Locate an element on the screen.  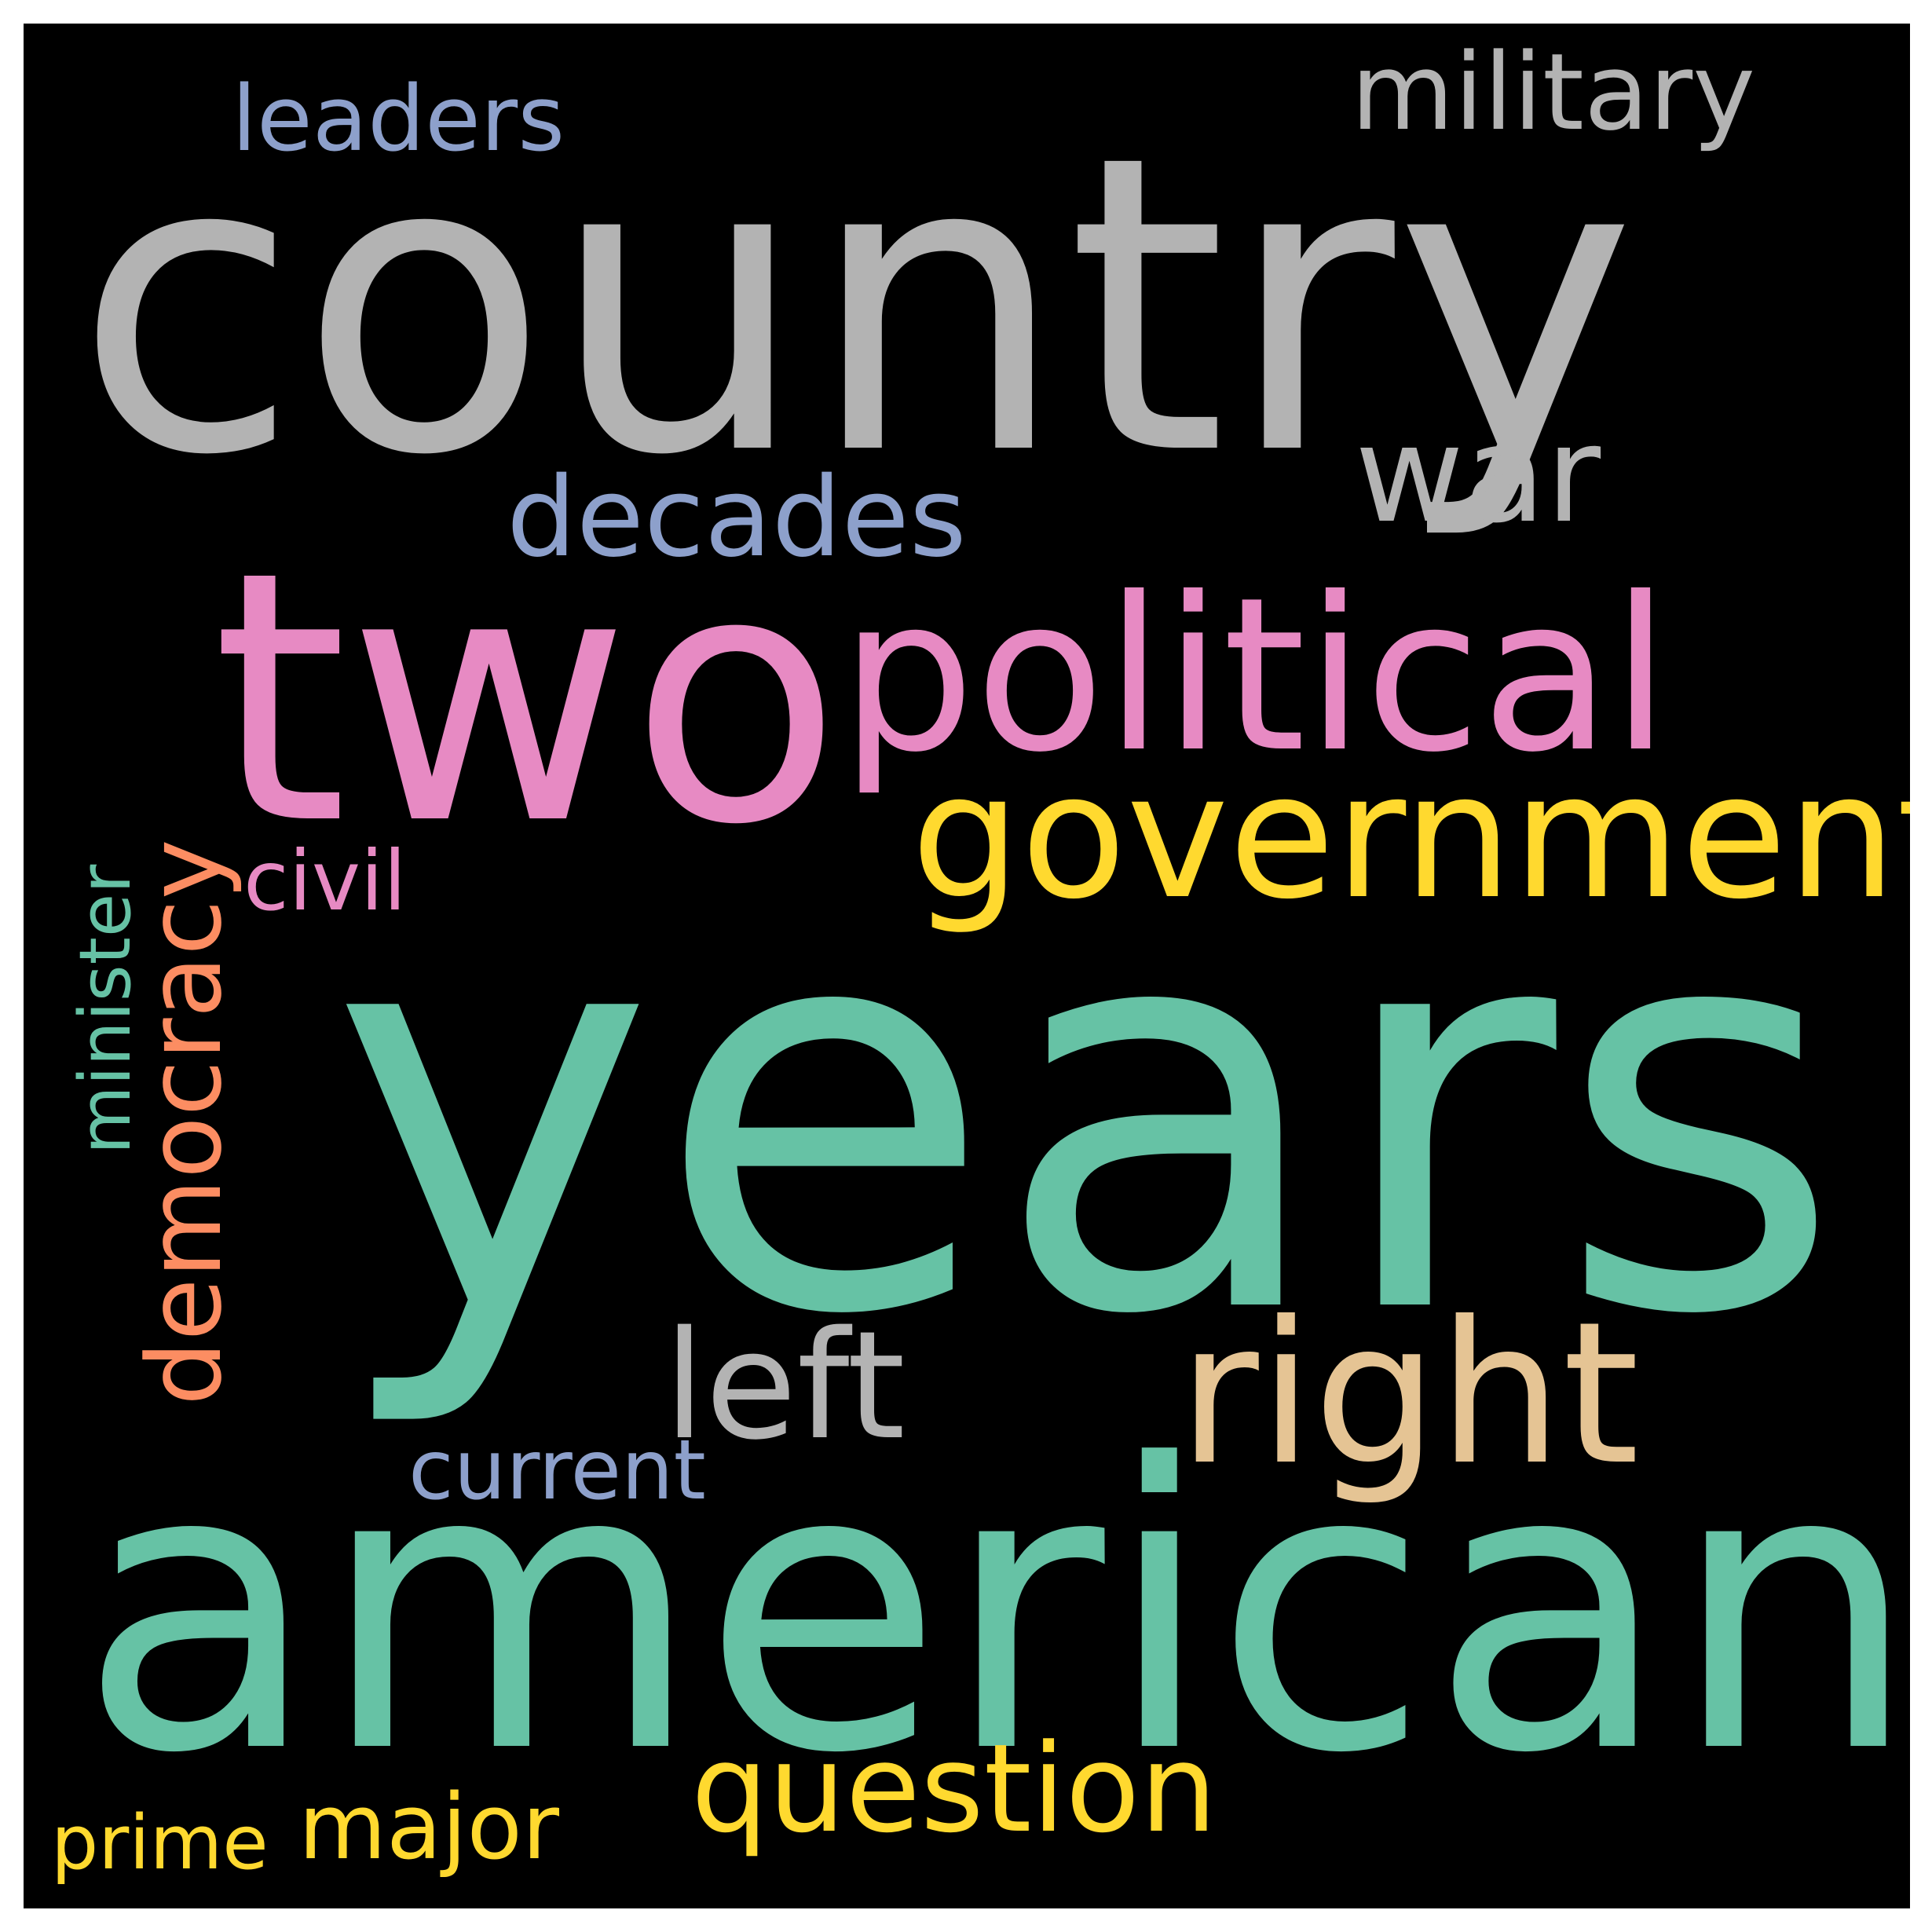
word-minister: minister is located at coordinates (105, 1009).